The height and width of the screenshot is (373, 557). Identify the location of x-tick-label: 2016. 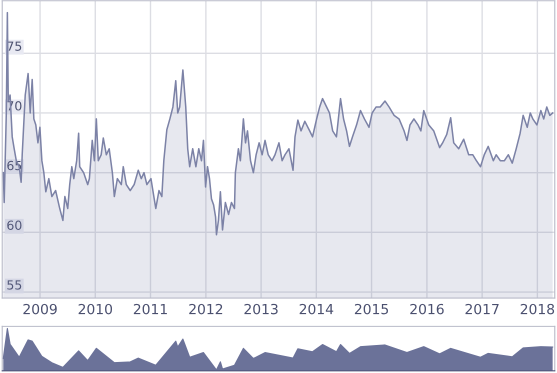
(427, 309).